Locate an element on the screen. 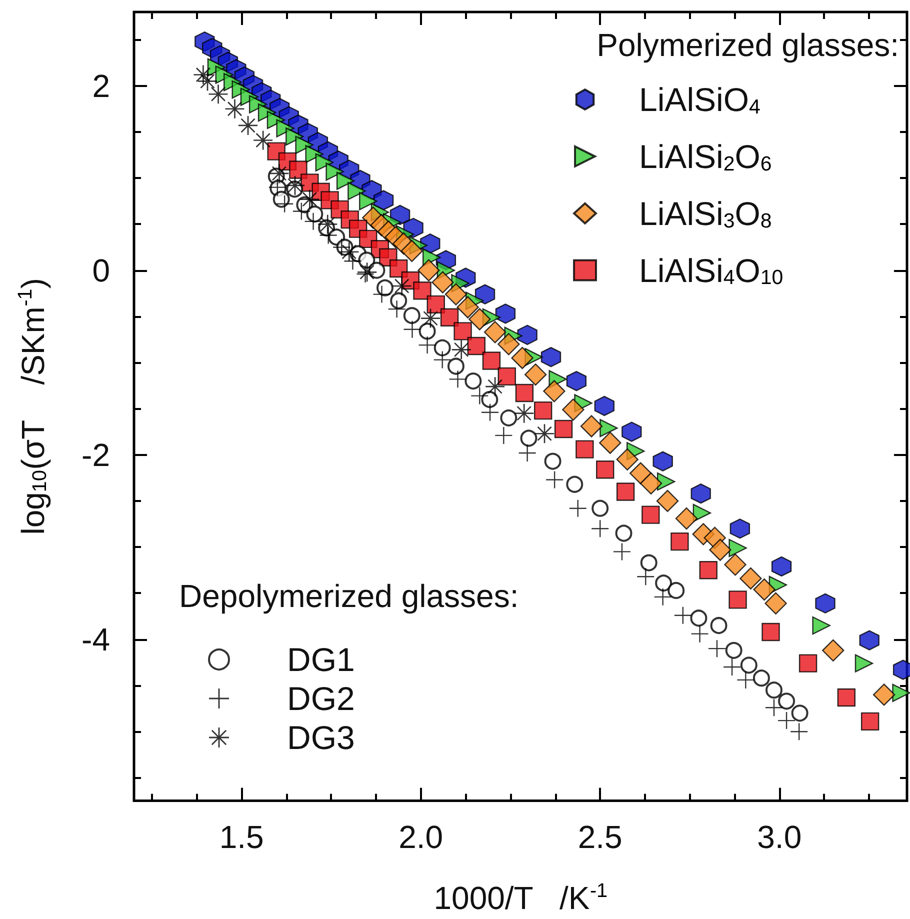  y-tick-label: -4 is located at coordinates (96, 639).